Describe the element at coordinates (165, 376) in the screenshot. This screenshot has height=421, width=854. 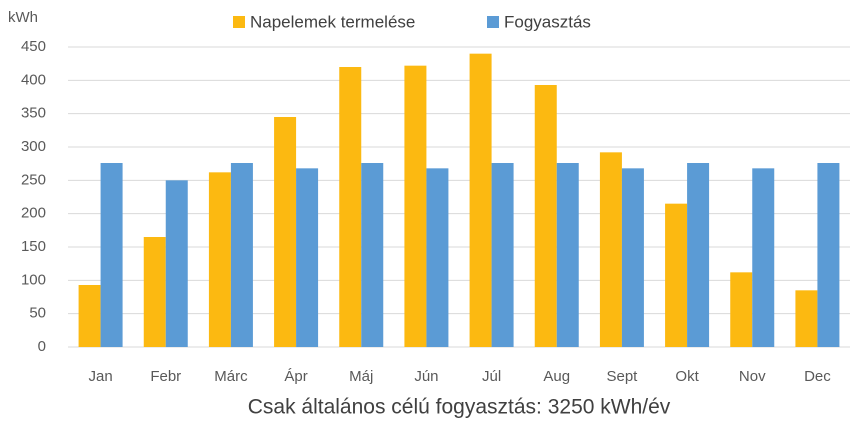
I see `x-tick-label: Febr` at that location.